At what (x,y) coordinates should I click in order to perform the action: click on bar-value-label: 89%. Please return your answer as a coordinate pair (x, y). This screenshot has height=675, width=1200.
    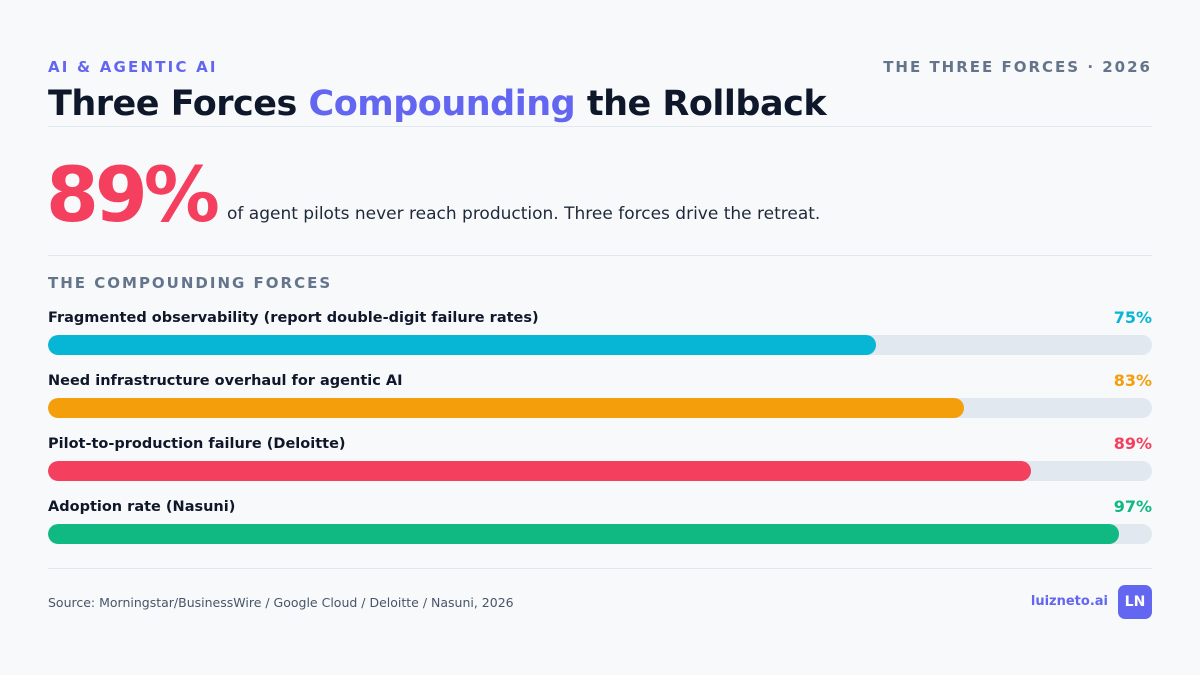
    Looking at the image, I should click on (1132, 443).